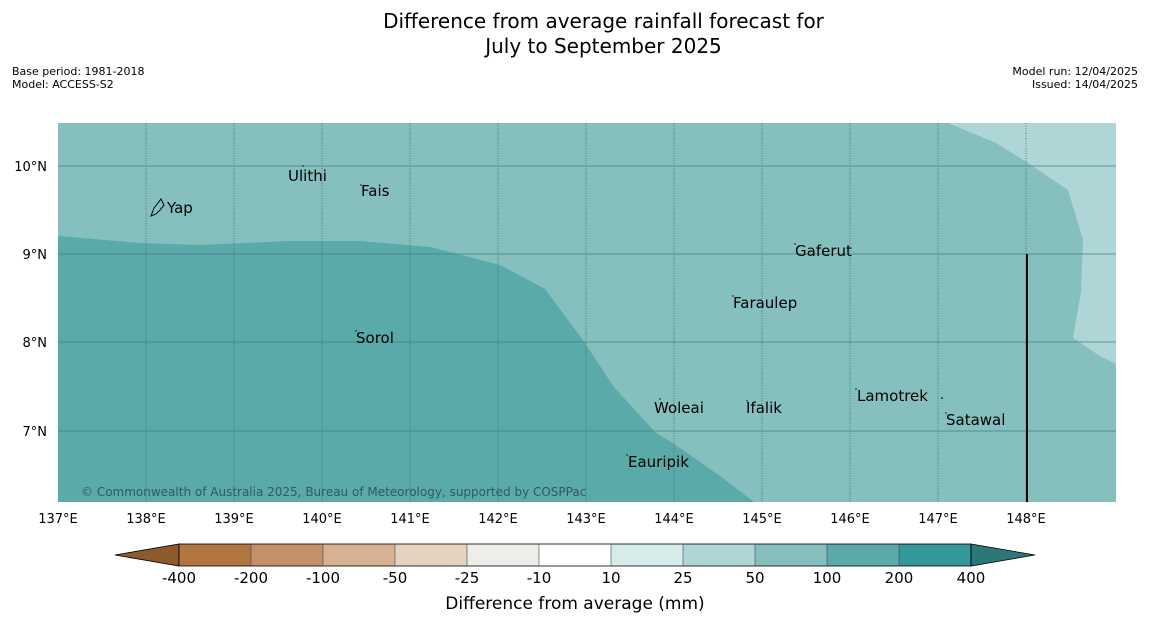 The image size is (1150, 644). I want to click on colorbar-tick-25: 25, so click(682, 578).